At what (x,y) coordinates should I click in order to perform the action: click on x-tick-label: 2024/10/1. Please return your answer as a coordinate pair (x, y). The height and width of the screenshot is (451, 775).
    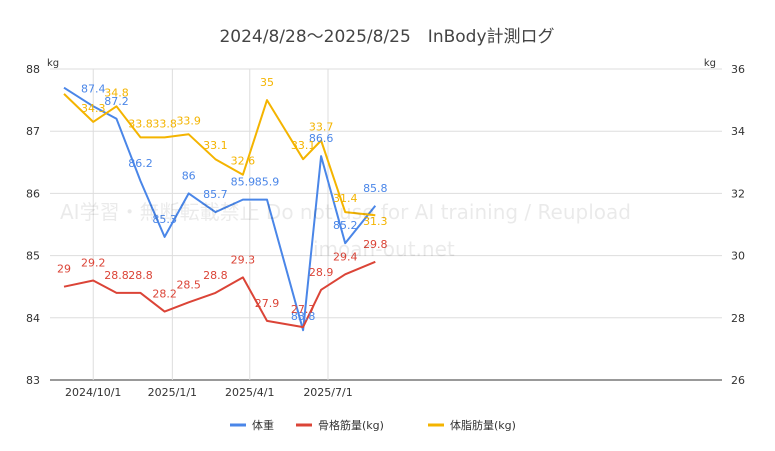
    Looking at the image, I should click on (93, 392).